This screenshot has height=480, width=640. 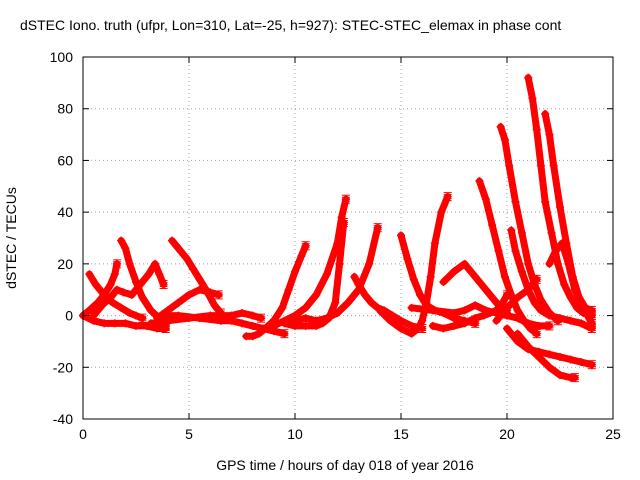 What do you see at coordinates (507, 434) in the screenshot?
I see `x-tick-label: 20` at bounding box center [507, 434].